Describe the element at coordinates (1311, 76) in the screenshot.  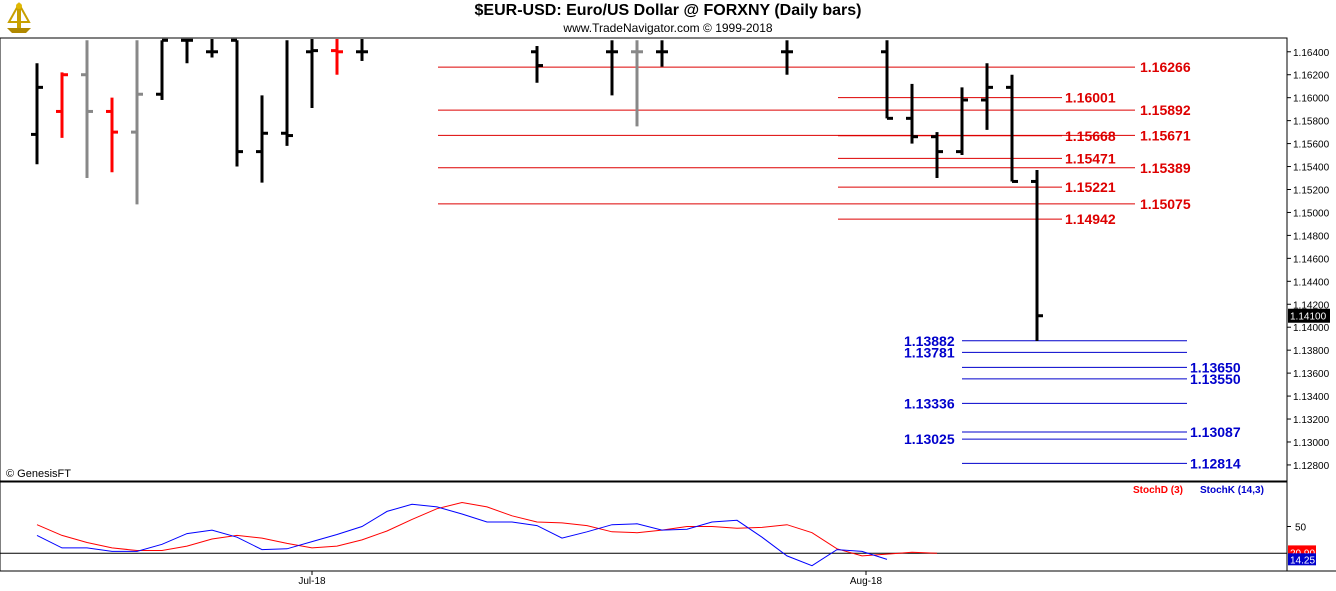
I see `price-tick-label: 1.16200` at that location.